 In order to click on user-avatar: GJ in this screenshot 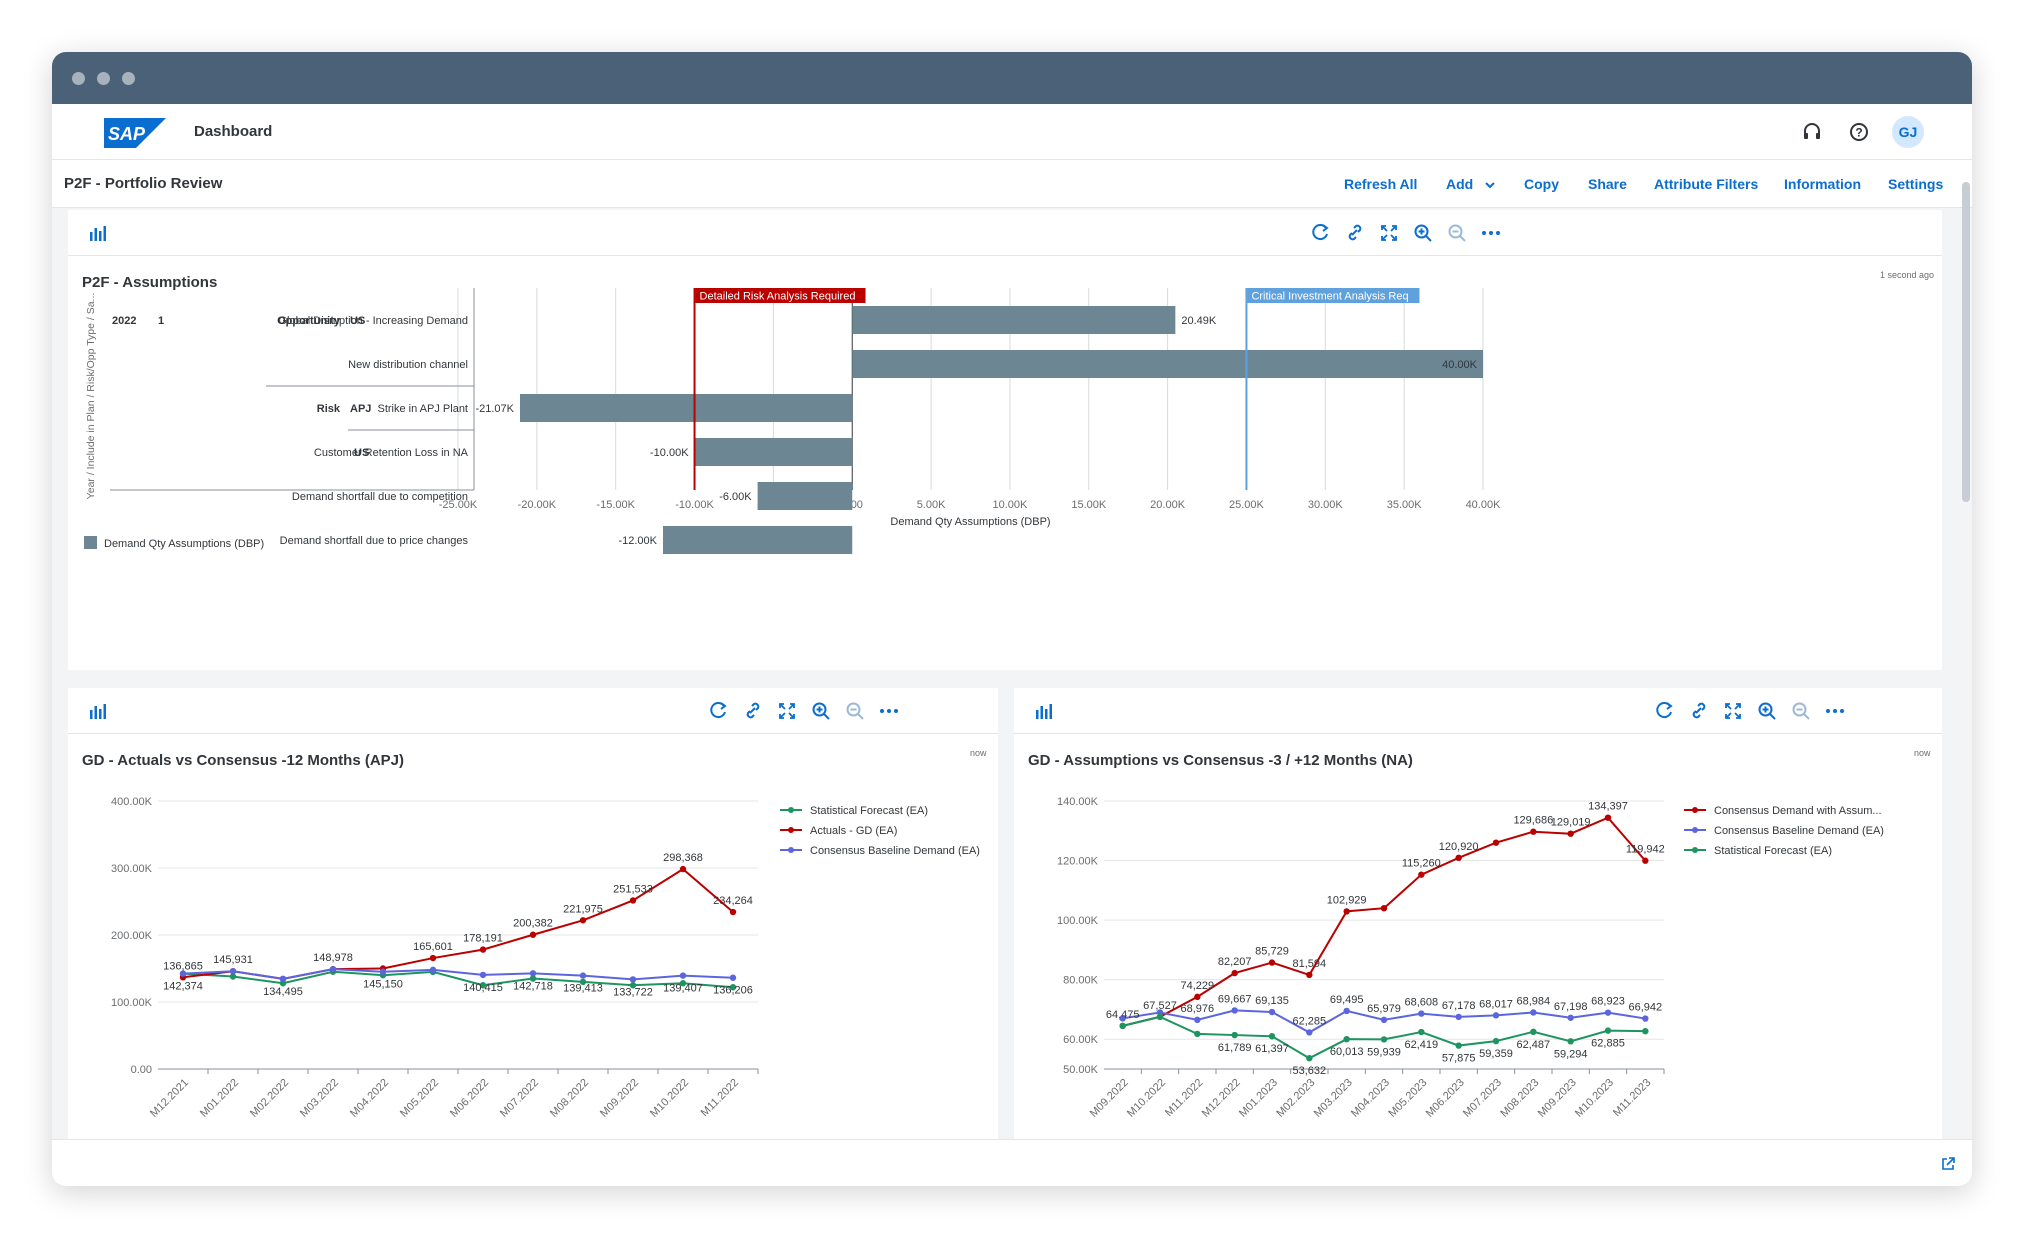, I will do `click(1908, 132)`.